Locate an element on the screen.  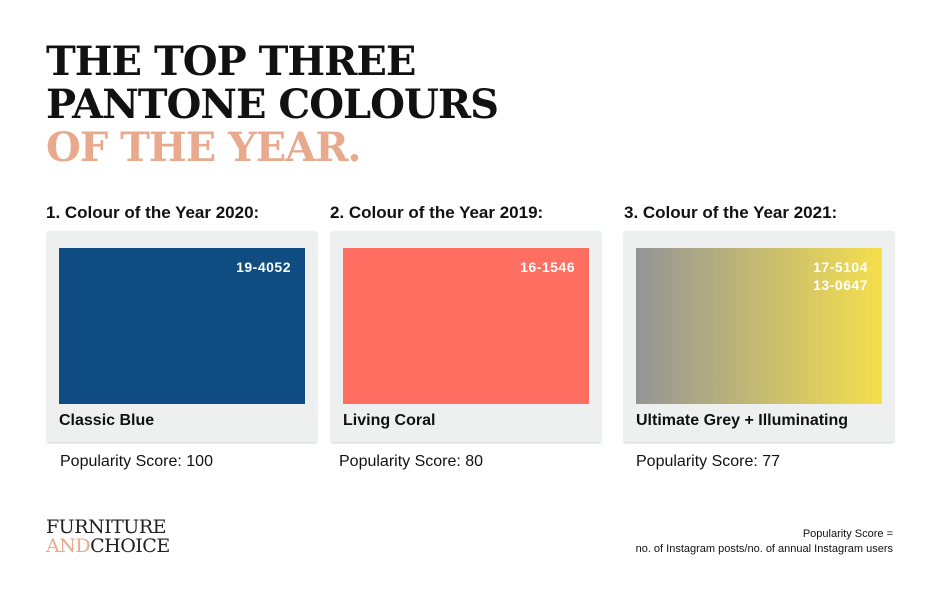
popularity-score-1: Popularity Score: 100 is located at coordinates (136, 461).